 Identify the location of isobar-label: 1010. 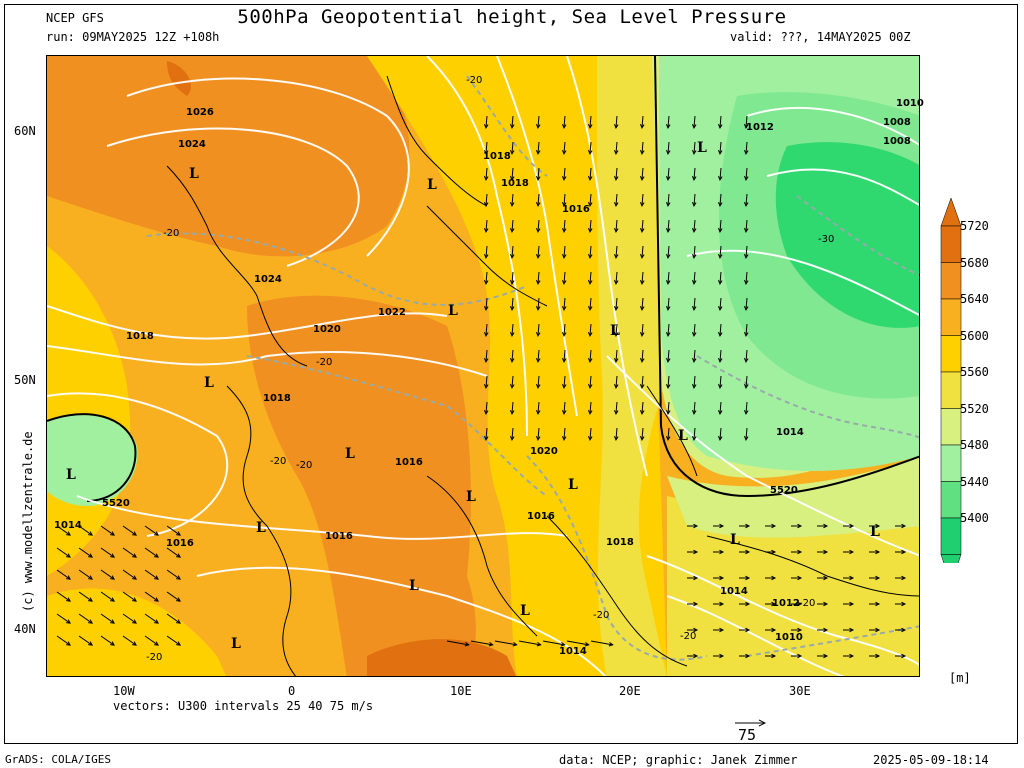
(910, 103).